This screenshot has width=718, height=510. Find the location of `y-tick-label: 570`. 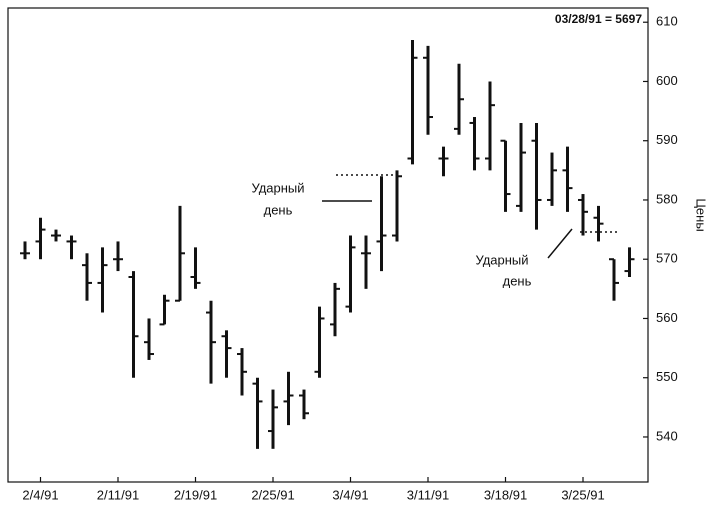

y-tick-label: 570 is located at coordinates (667, 258).